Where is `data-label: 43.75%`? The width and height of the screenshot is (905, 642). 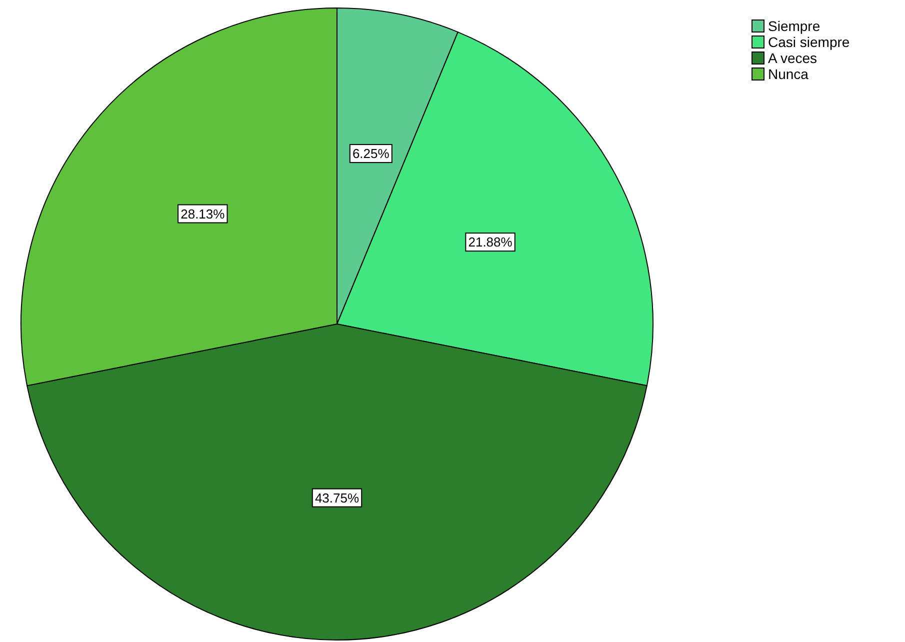
data-label: 43.75% is located at coordinates (337, 498).